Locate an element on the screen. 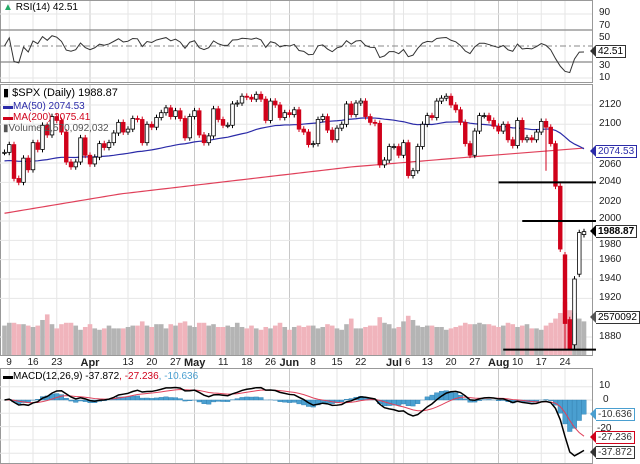 This screenshot has height=464, width=640. macd-signal-tag: -27.236 is located at coordinates (612, 437).